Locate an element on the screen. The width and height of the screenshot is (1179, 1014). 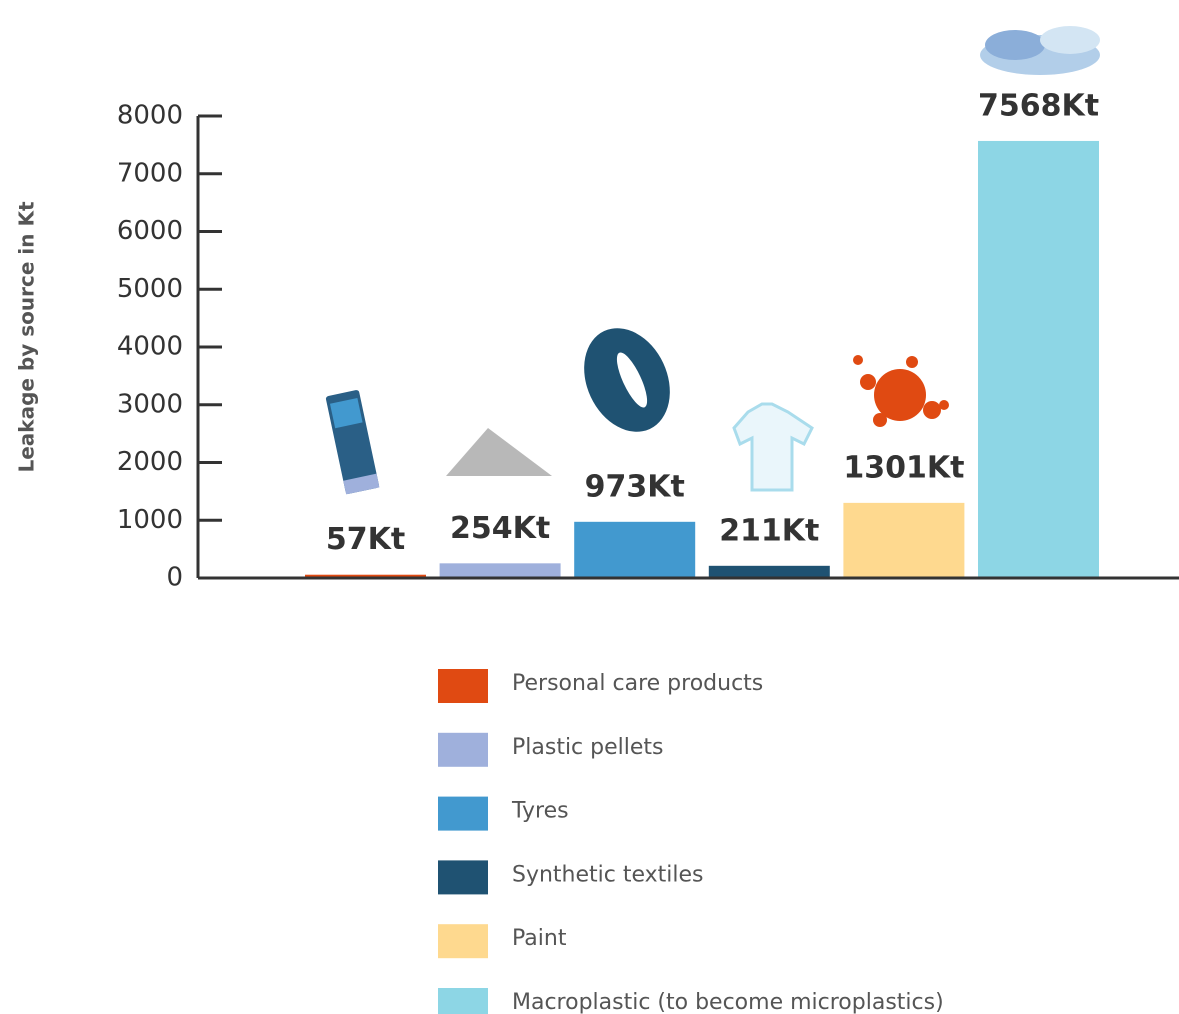
y-tick-label: 4000 is located at coordinates (150, 347).